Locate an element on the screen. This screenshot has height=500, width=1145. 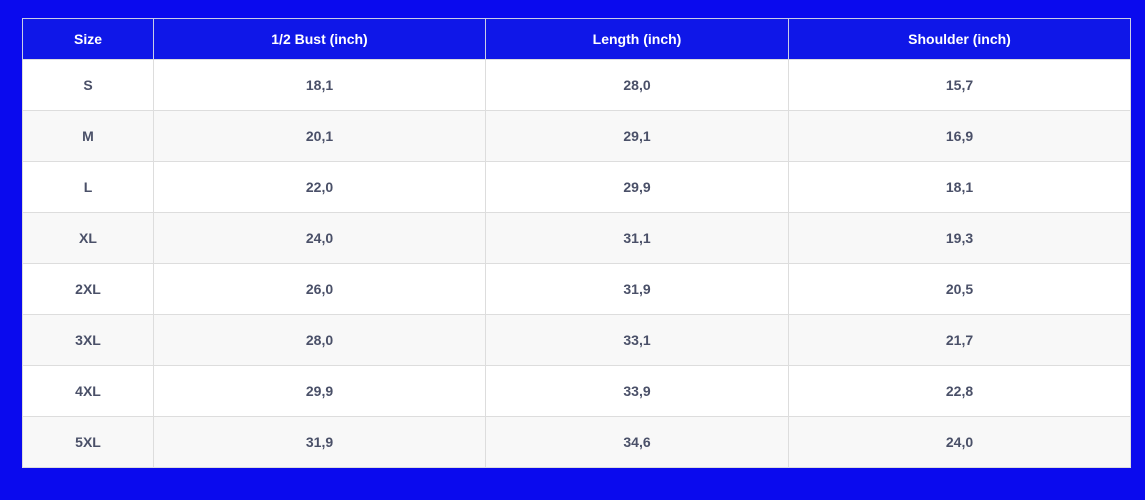
cell-shoulder: 21,7 is located at coordinates (959, 340).